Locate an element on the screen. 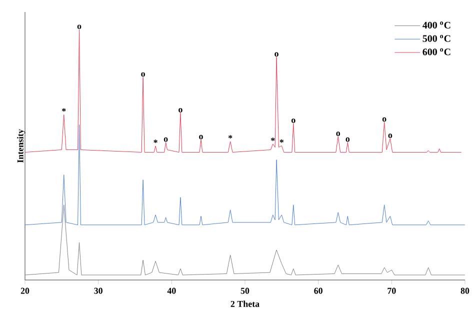 Image resolution: width=474 pixels, height=325 pixels. legend-label: 500 $^{o}$C is located at coordinates (436, 38).